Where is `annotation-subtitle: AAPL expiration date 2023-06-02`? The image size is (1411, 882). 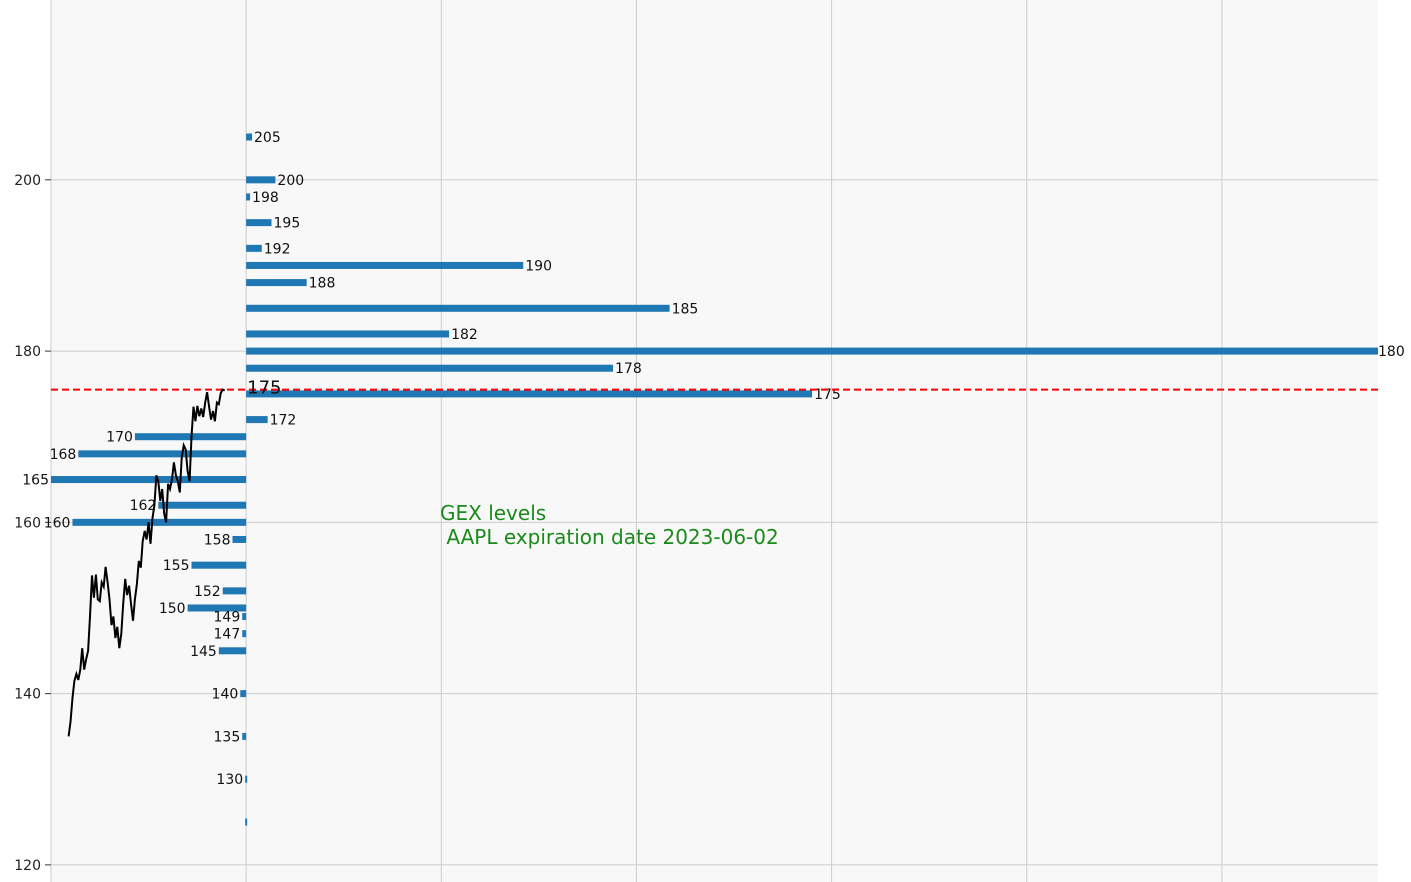
annotation-subtitle: AAPL expiration date 2023-06-02 is located at coordinates (609, 537).